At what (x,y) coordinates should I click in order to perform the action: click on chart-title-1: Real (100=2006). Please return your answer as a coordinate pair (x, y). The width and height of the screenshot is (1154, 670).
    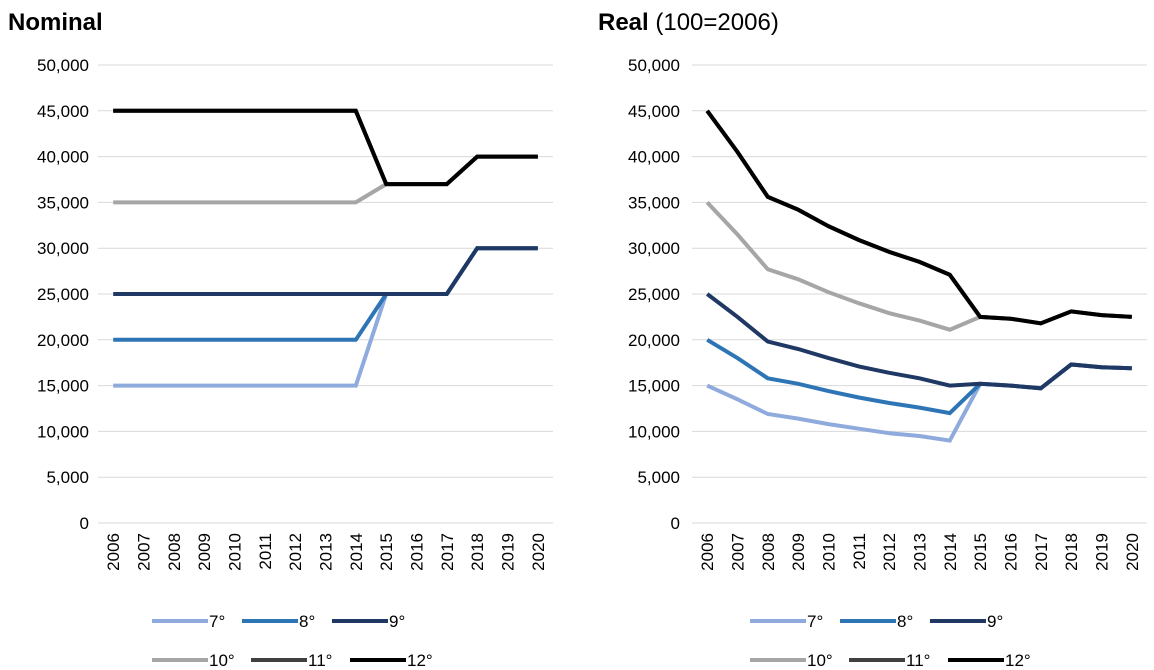
    Looking at the image, I should click on (688, 22).